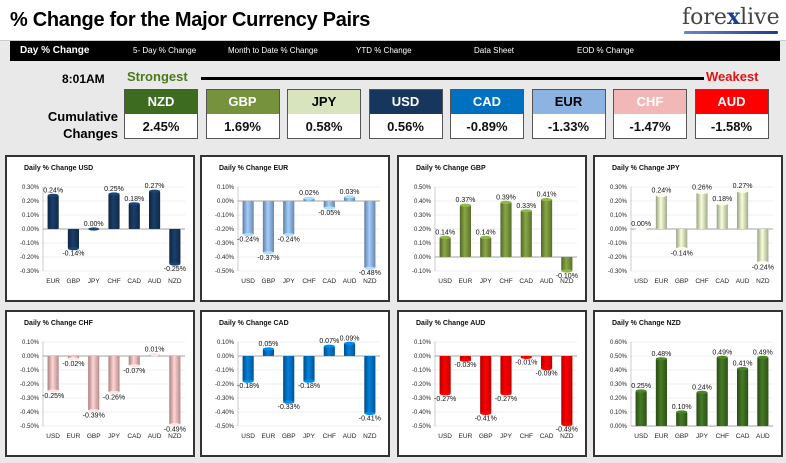 The height and width of the screenshot is (463, 786). What do you see at coordinates (661, 190) in the screenshot?
I see `data-label: 0.24%` at bounding box center [661, 190].